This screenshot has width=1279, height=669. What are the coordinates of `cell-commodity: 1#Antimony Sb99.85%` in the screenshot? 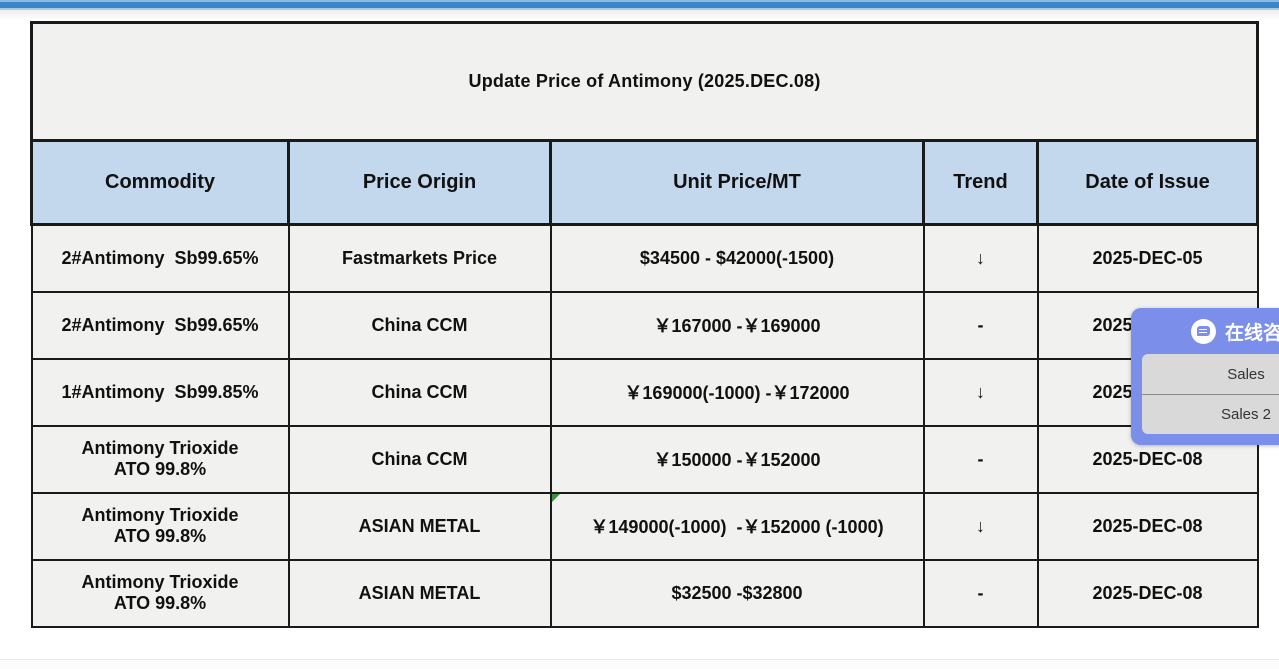 It's located at (160, 392).